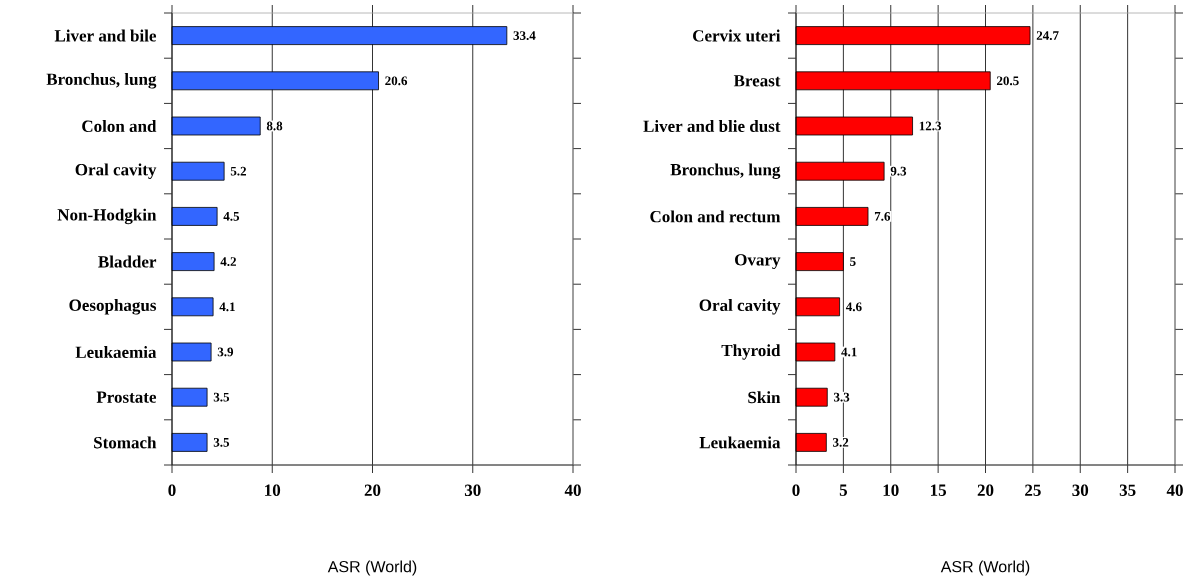 The height and width of the screenshot is (580, 1190). What do you see at coordinates (396, 81) in the screenshot?
I see `data-label: 20.6` at bounding box center [396, 81].